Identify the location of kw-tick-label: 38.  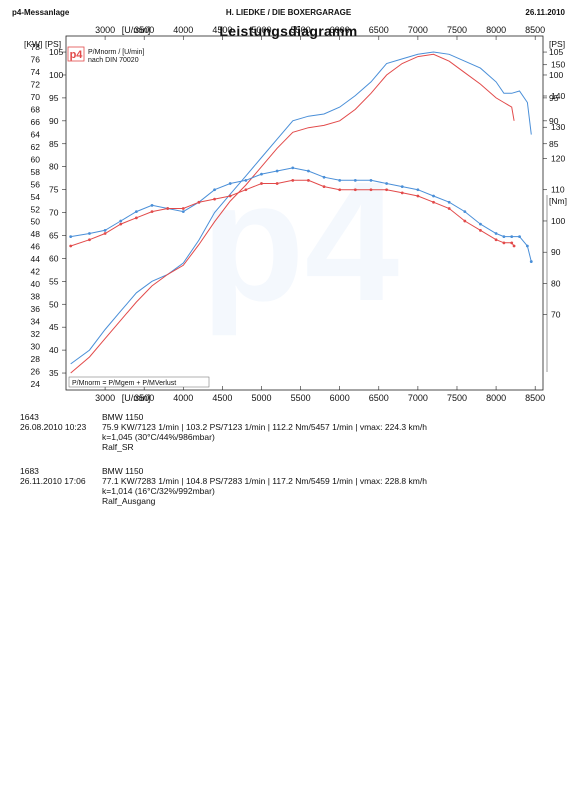
(36, 297).